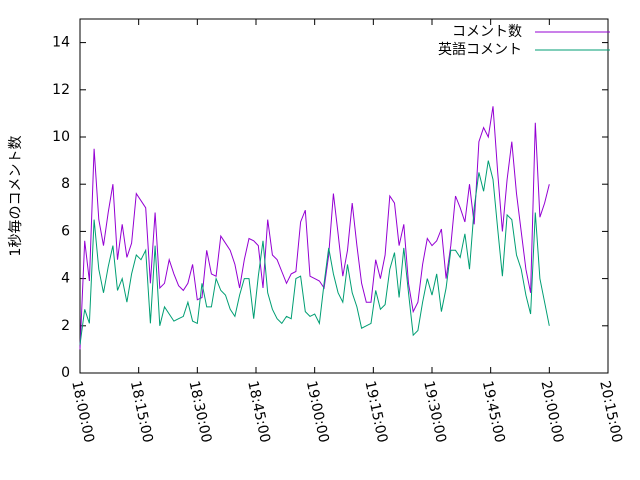 Image resolution: width=640 pixels, height=480 pixels. I want to click on legend-label: 英語コメント, so click(480, 49).